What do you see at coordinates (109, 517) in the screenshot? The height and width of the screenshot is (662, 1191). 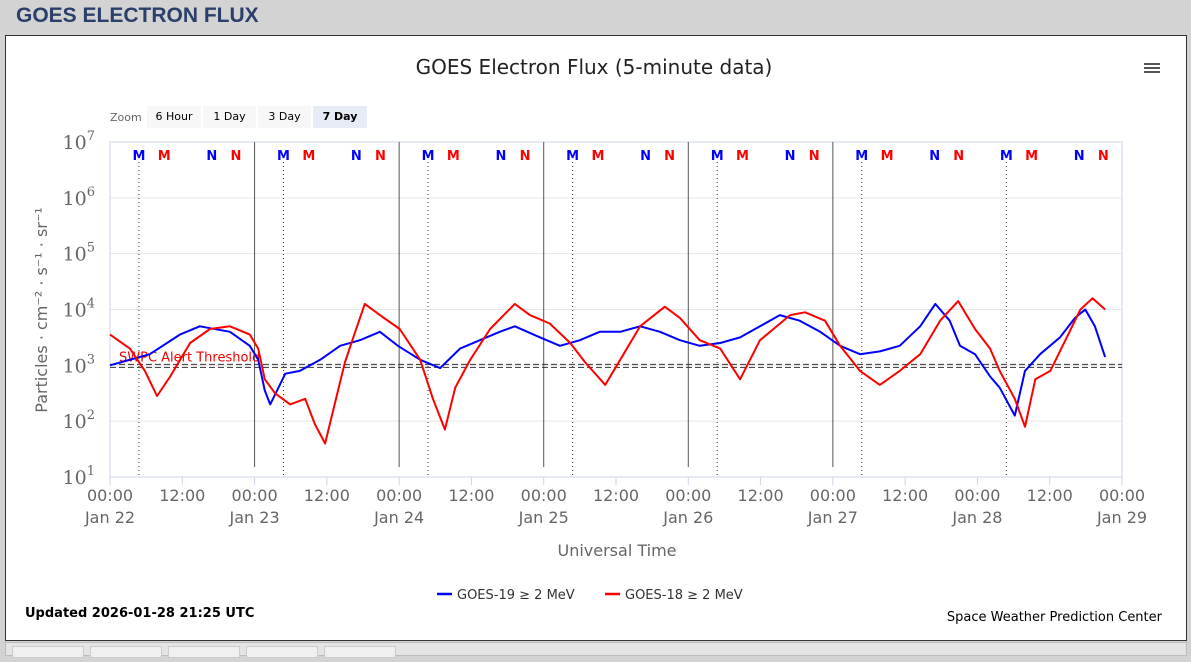 I see `x-tick-date: Jan 22` at bounding box center [109, 517].